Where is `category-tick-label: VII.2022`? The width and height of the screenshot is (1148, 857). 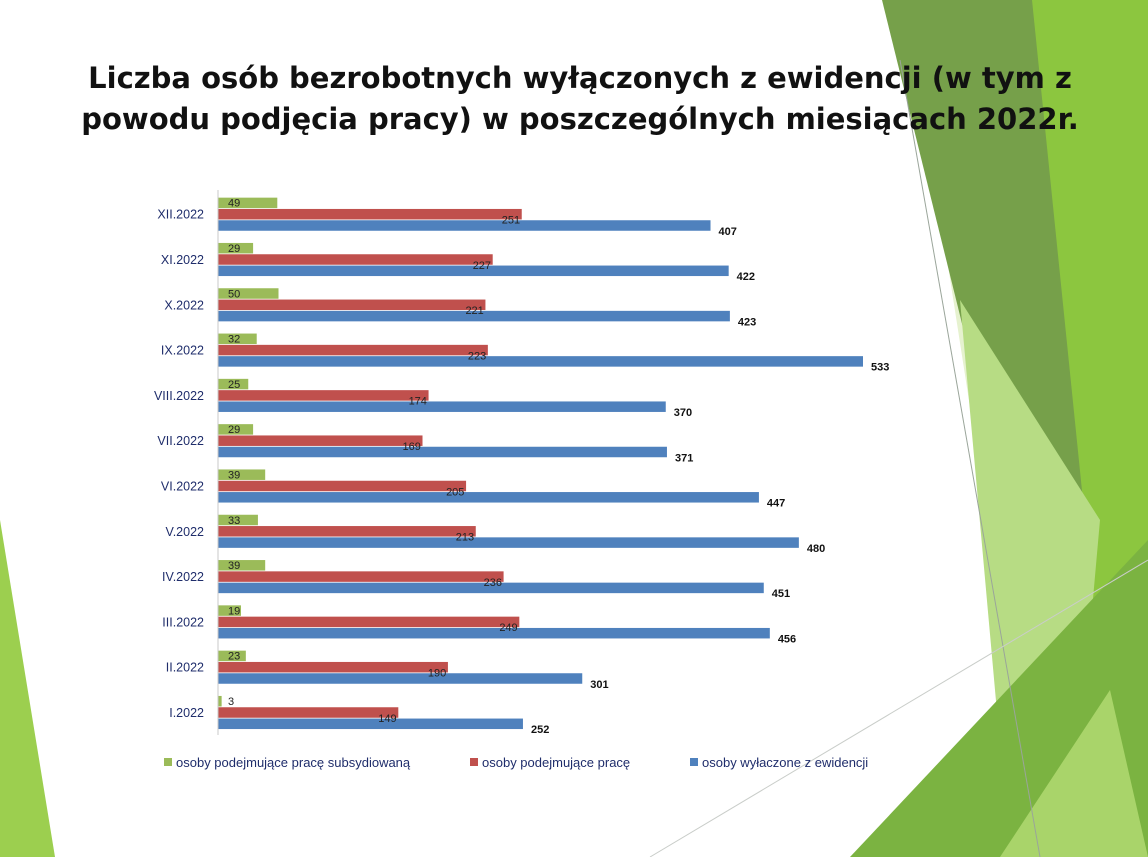 category-tick-label: VII.2022 is located at coordinates (180, 441).